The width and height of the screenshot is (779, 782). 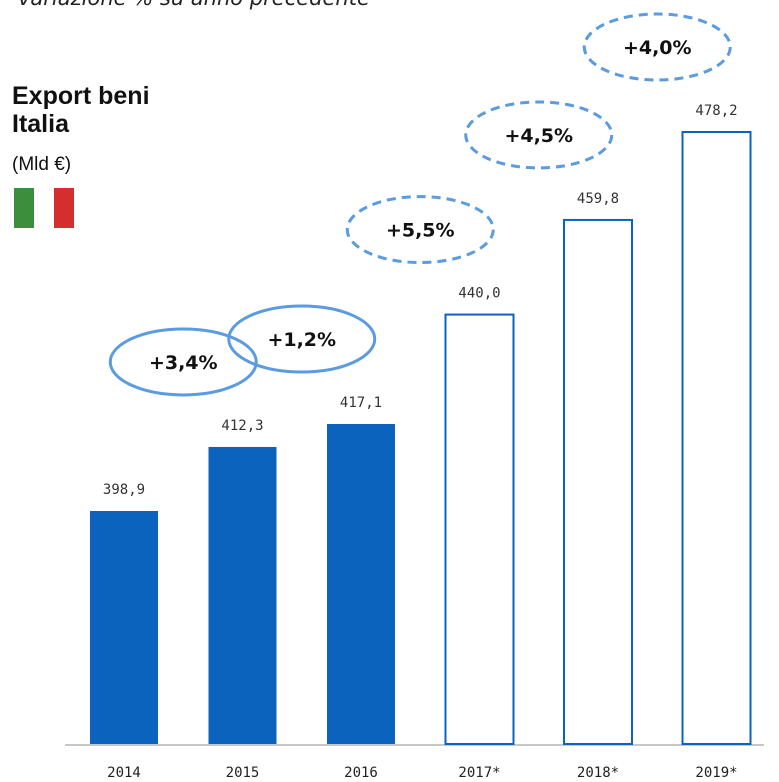 I want to click on growth-annotation: +1,2%, so click(x=301, y=340).